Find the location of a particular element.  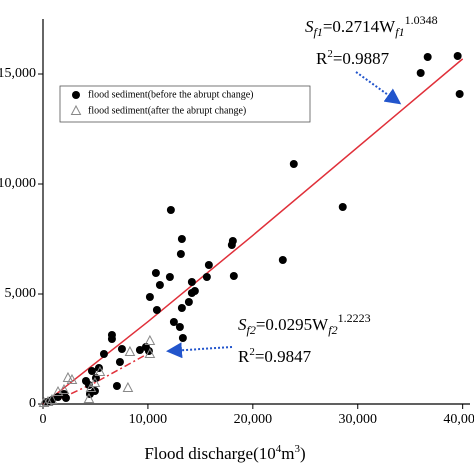

x-axis-label: Flood discharge(104m3) is located at coordinates (224, 453).